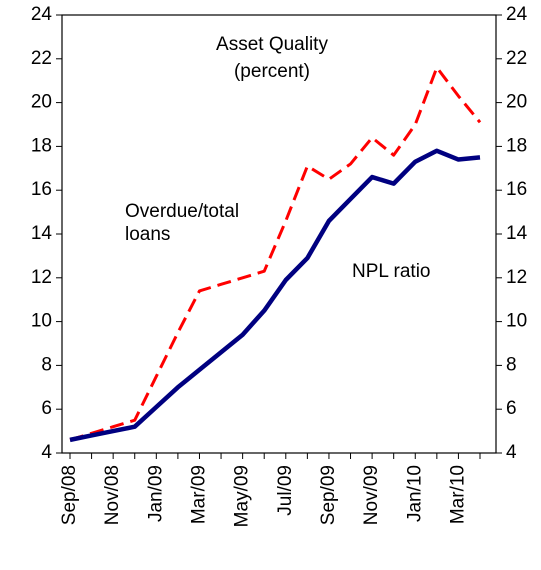 This screenshot has width=541, height=570. What do you see at coordinates (46, 408) in the screenshot?
I see `y-tick-label: 6` at bounding box center [46, 408].